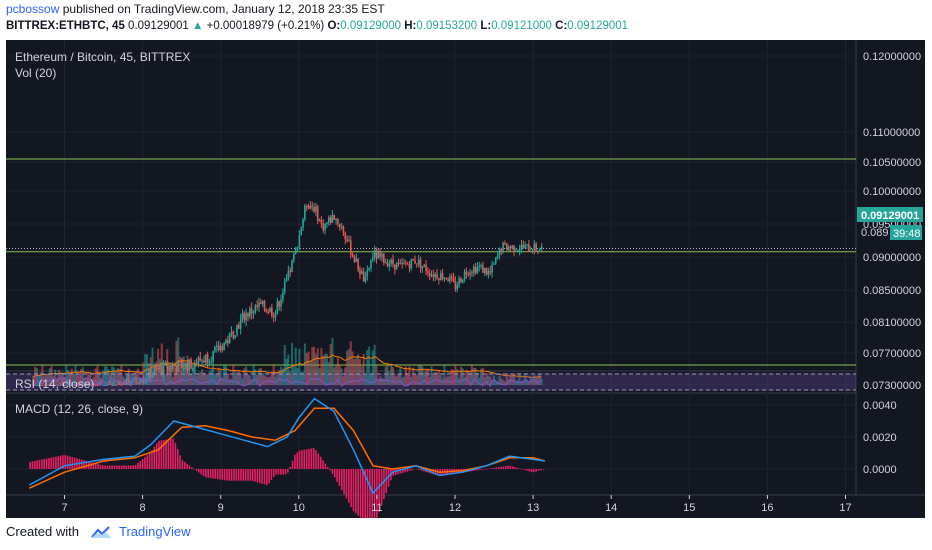  Describe the element at coordinates (154, 531) in the screenshot. I see `tradingview-link: TradingView` at that location.